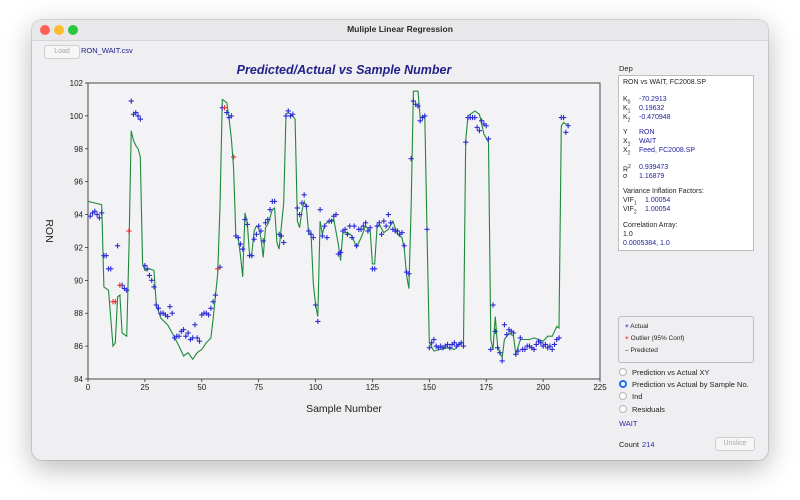 The height and width of the screenshot is (500, 800). Describe the element at coordinates (650, 225) in the screenshot. I see `correlation-title: Correlation Array:` at that location.